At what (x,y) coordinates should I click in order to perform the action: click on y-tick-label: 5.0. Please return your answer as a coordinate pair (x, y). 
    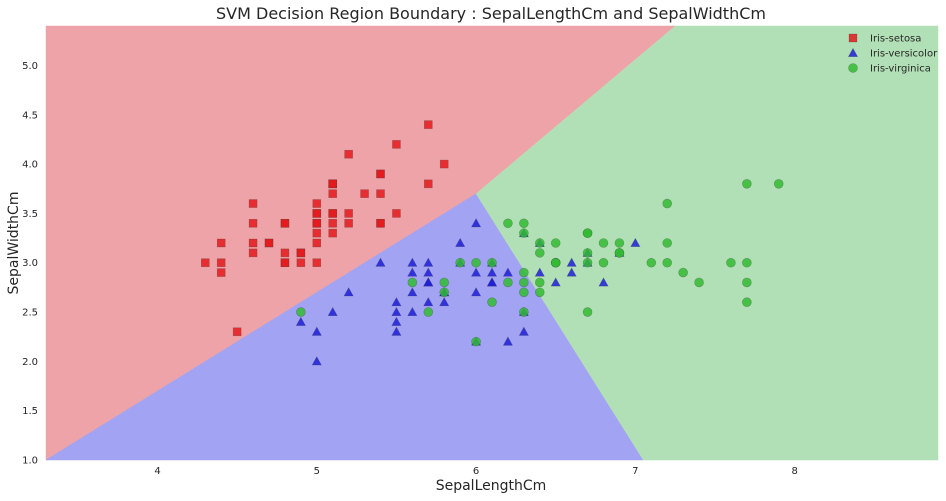
    Looking at the image, I should click on (30, 66).